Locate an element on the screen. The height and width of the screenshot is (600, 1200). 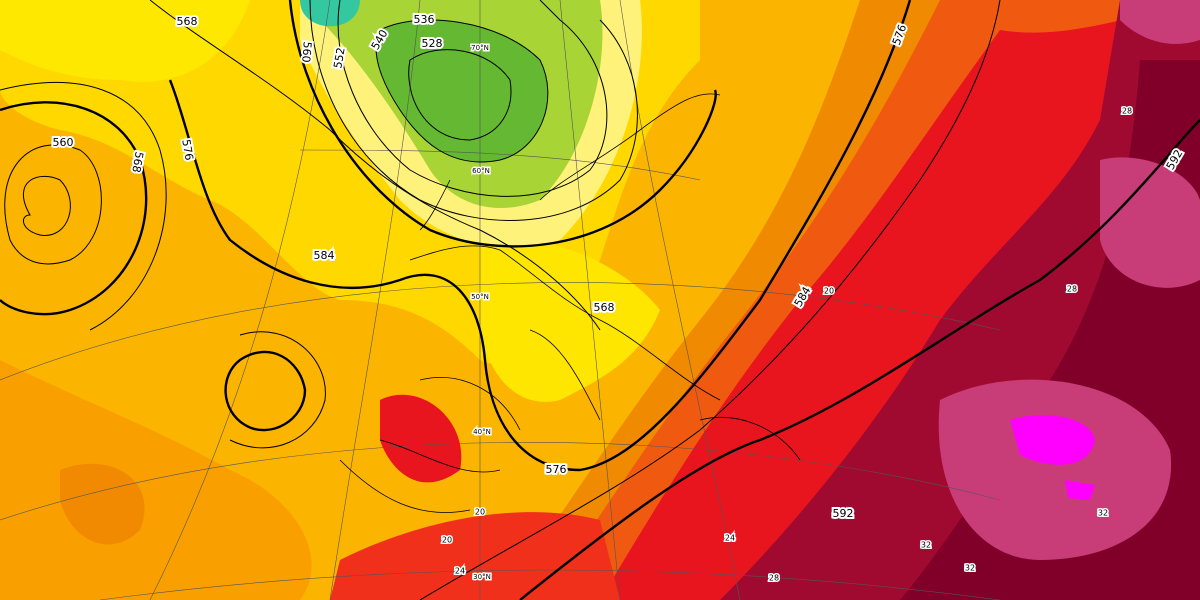
latitude-labels: 70°N 60°N 50°N 40°N 30°N is located at coordinates (481, 313).